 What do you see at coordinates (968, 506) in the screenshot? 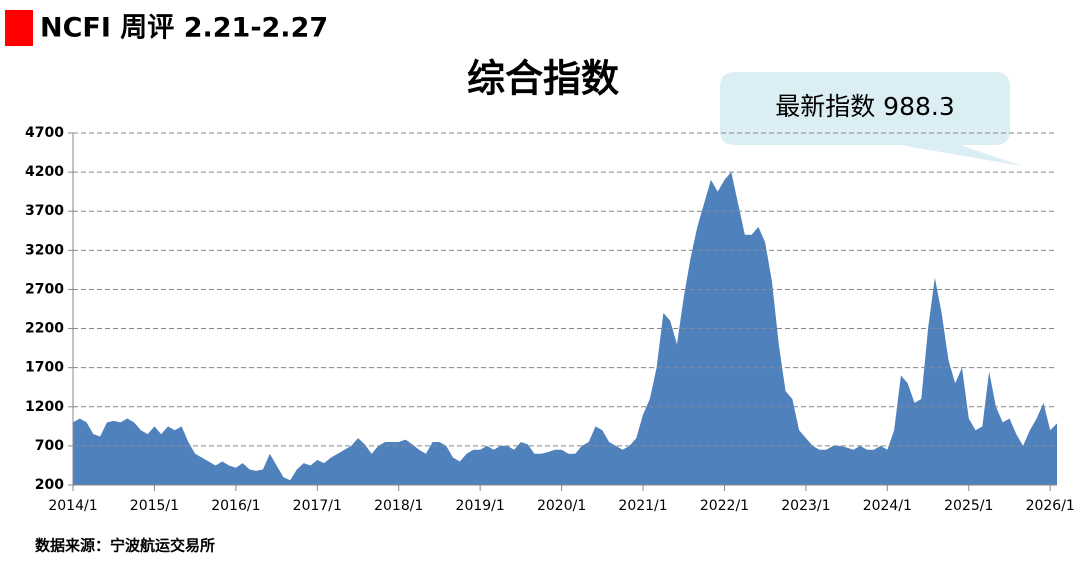
I see `x-tick-label: 2025/1` at bounding box center [968, 506].